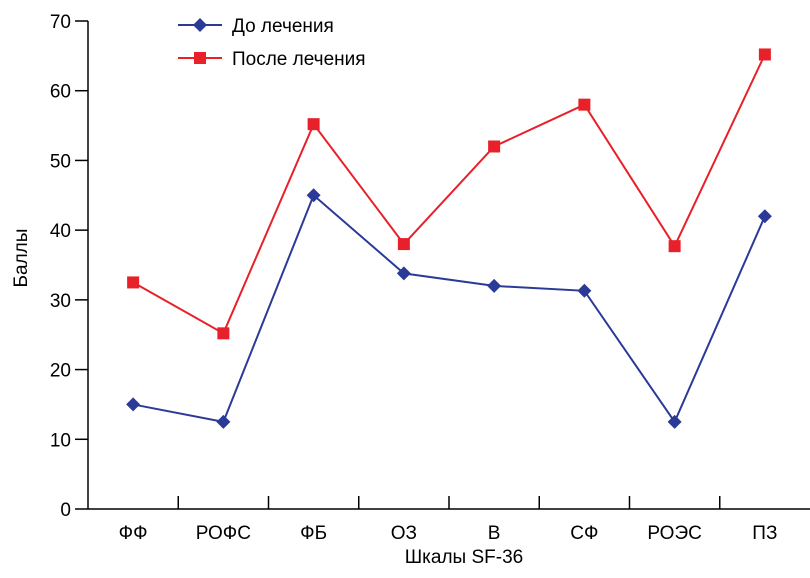  Describe the element at coordinates (299, 59) in the screenshot. I see `legend-label: После лечения` at that location.